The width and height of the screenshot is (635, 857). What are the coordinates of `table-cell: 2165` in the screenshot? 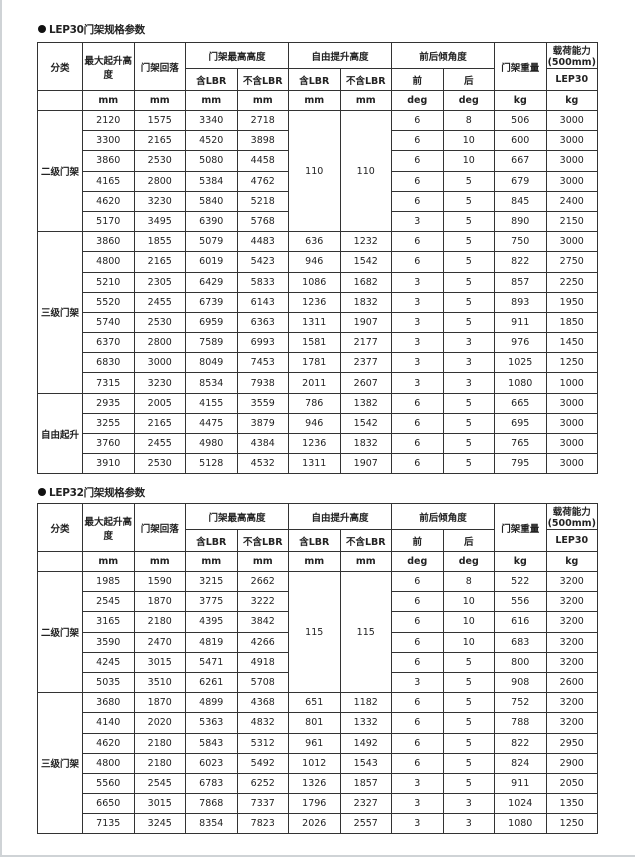 It's located at (159, 141).